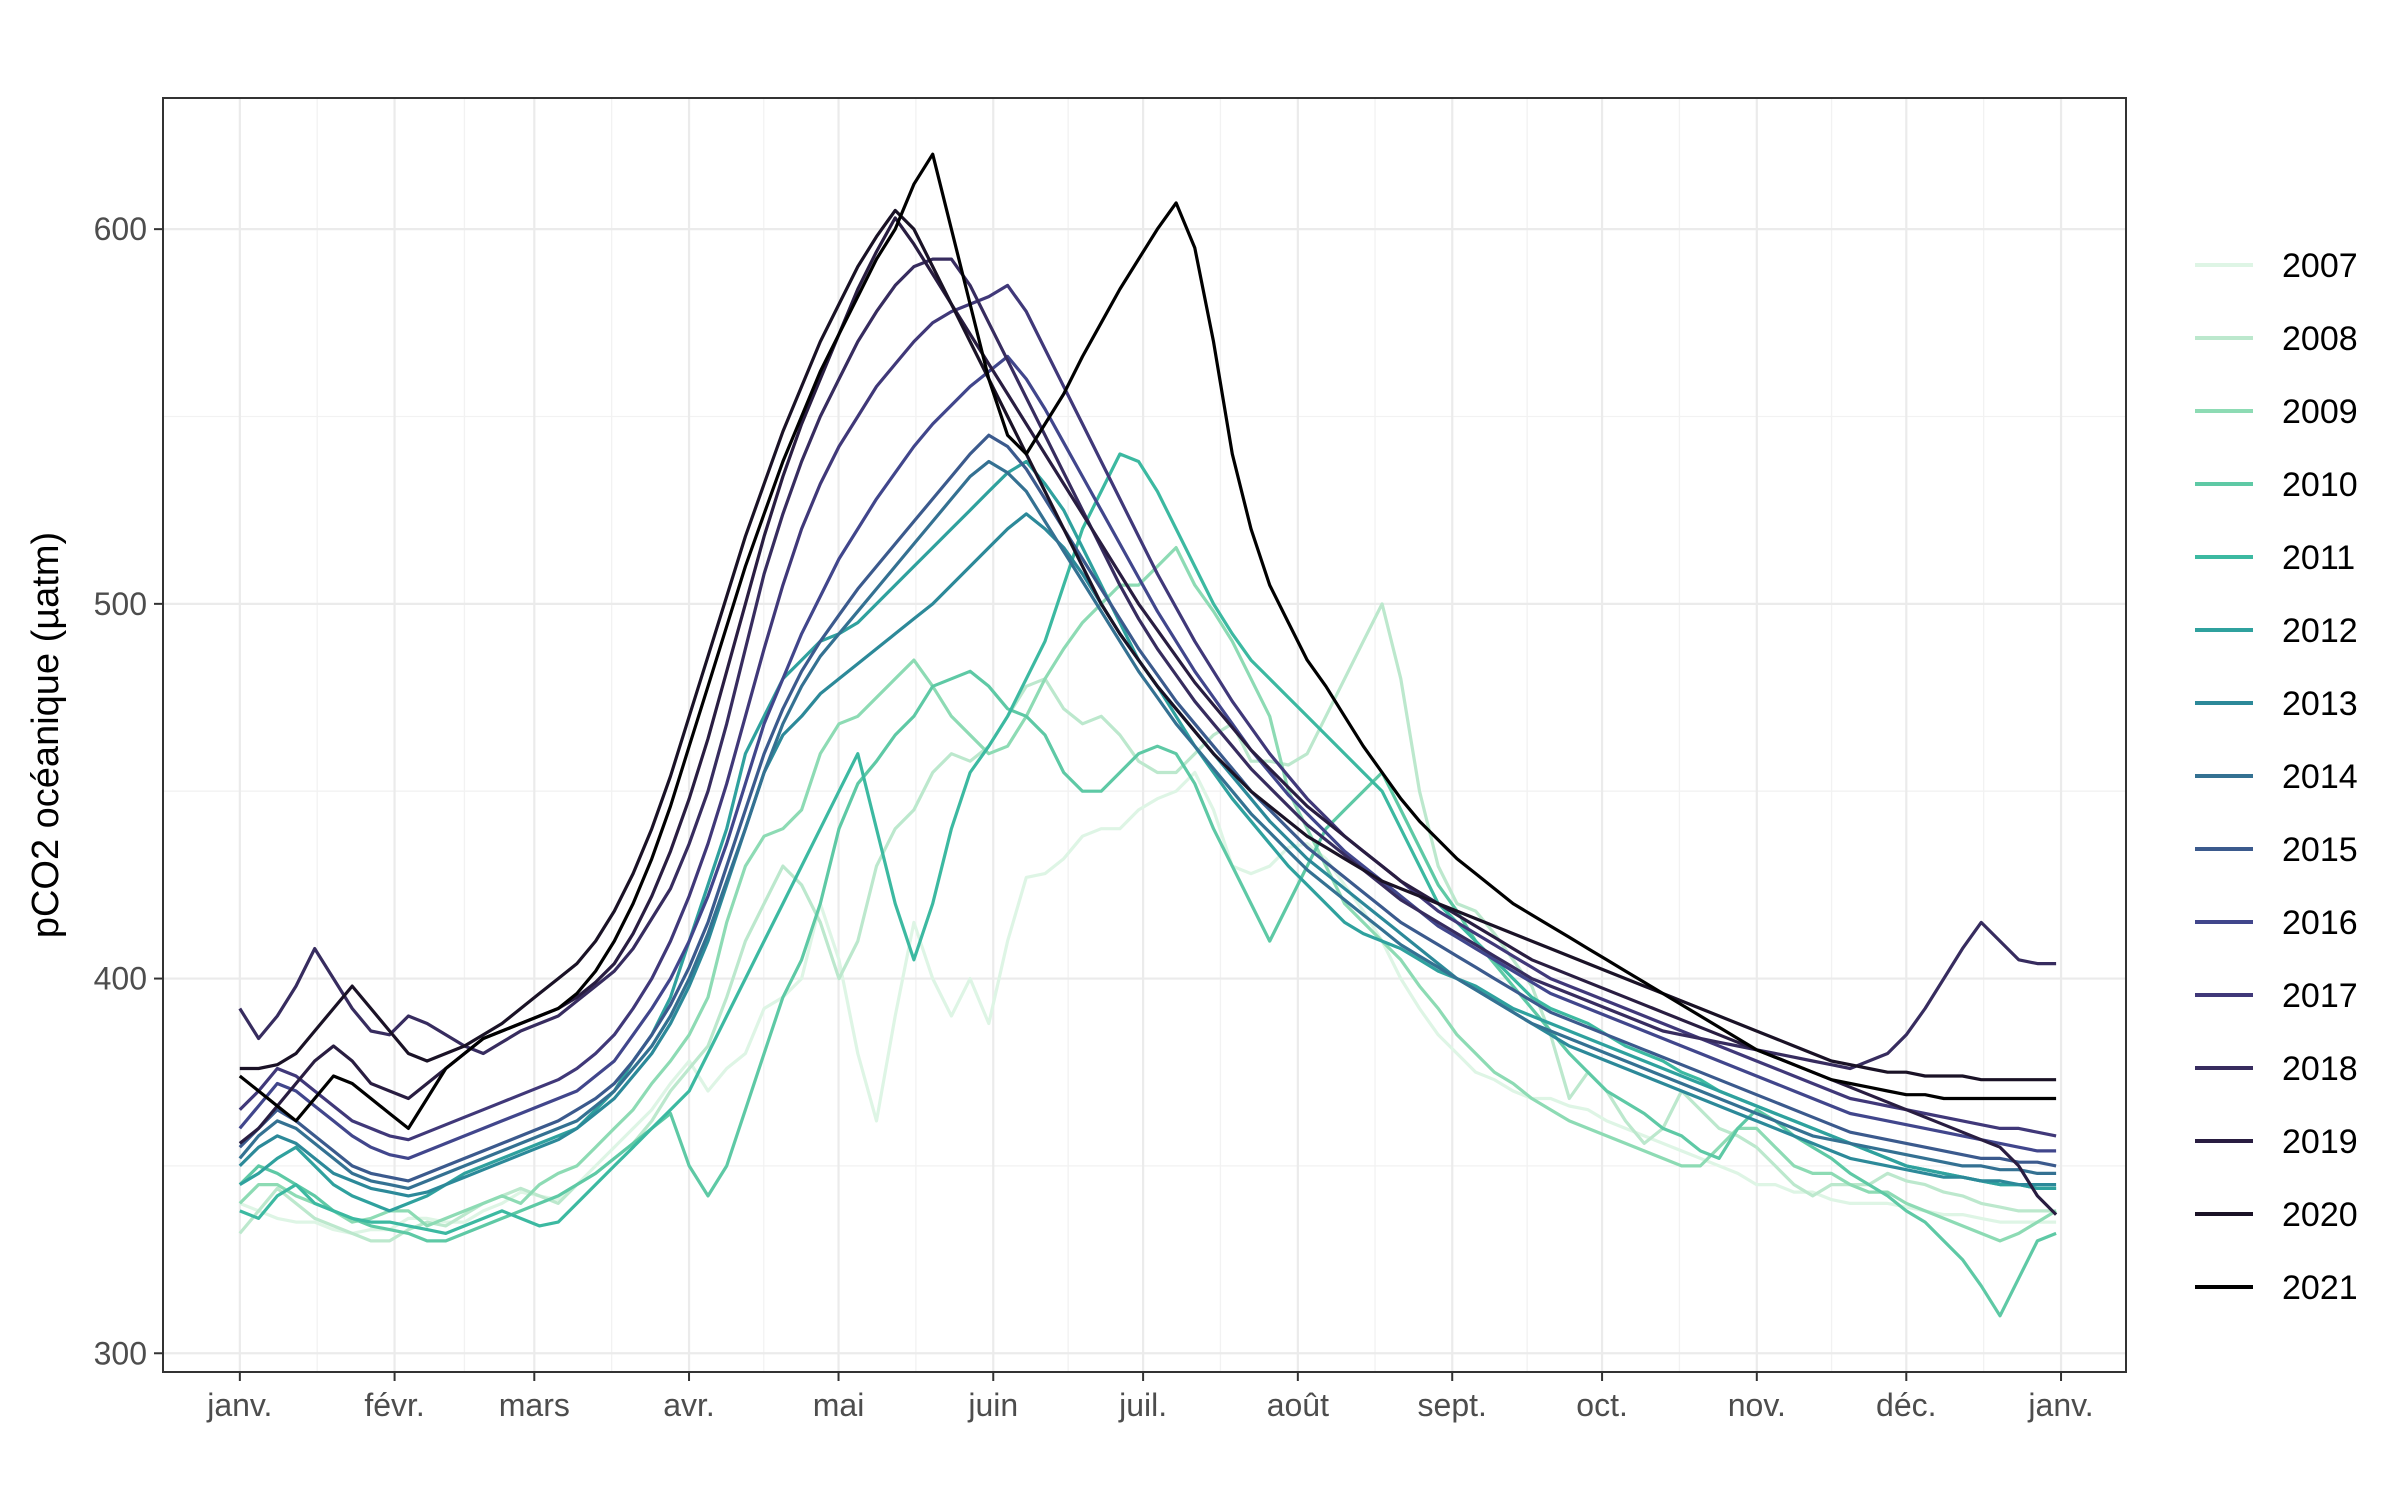  What do you see at coordinates (1757, 1405) in the screenshot?
I see `x-tick-label: nov.` at bounding box center [1757, 1405].